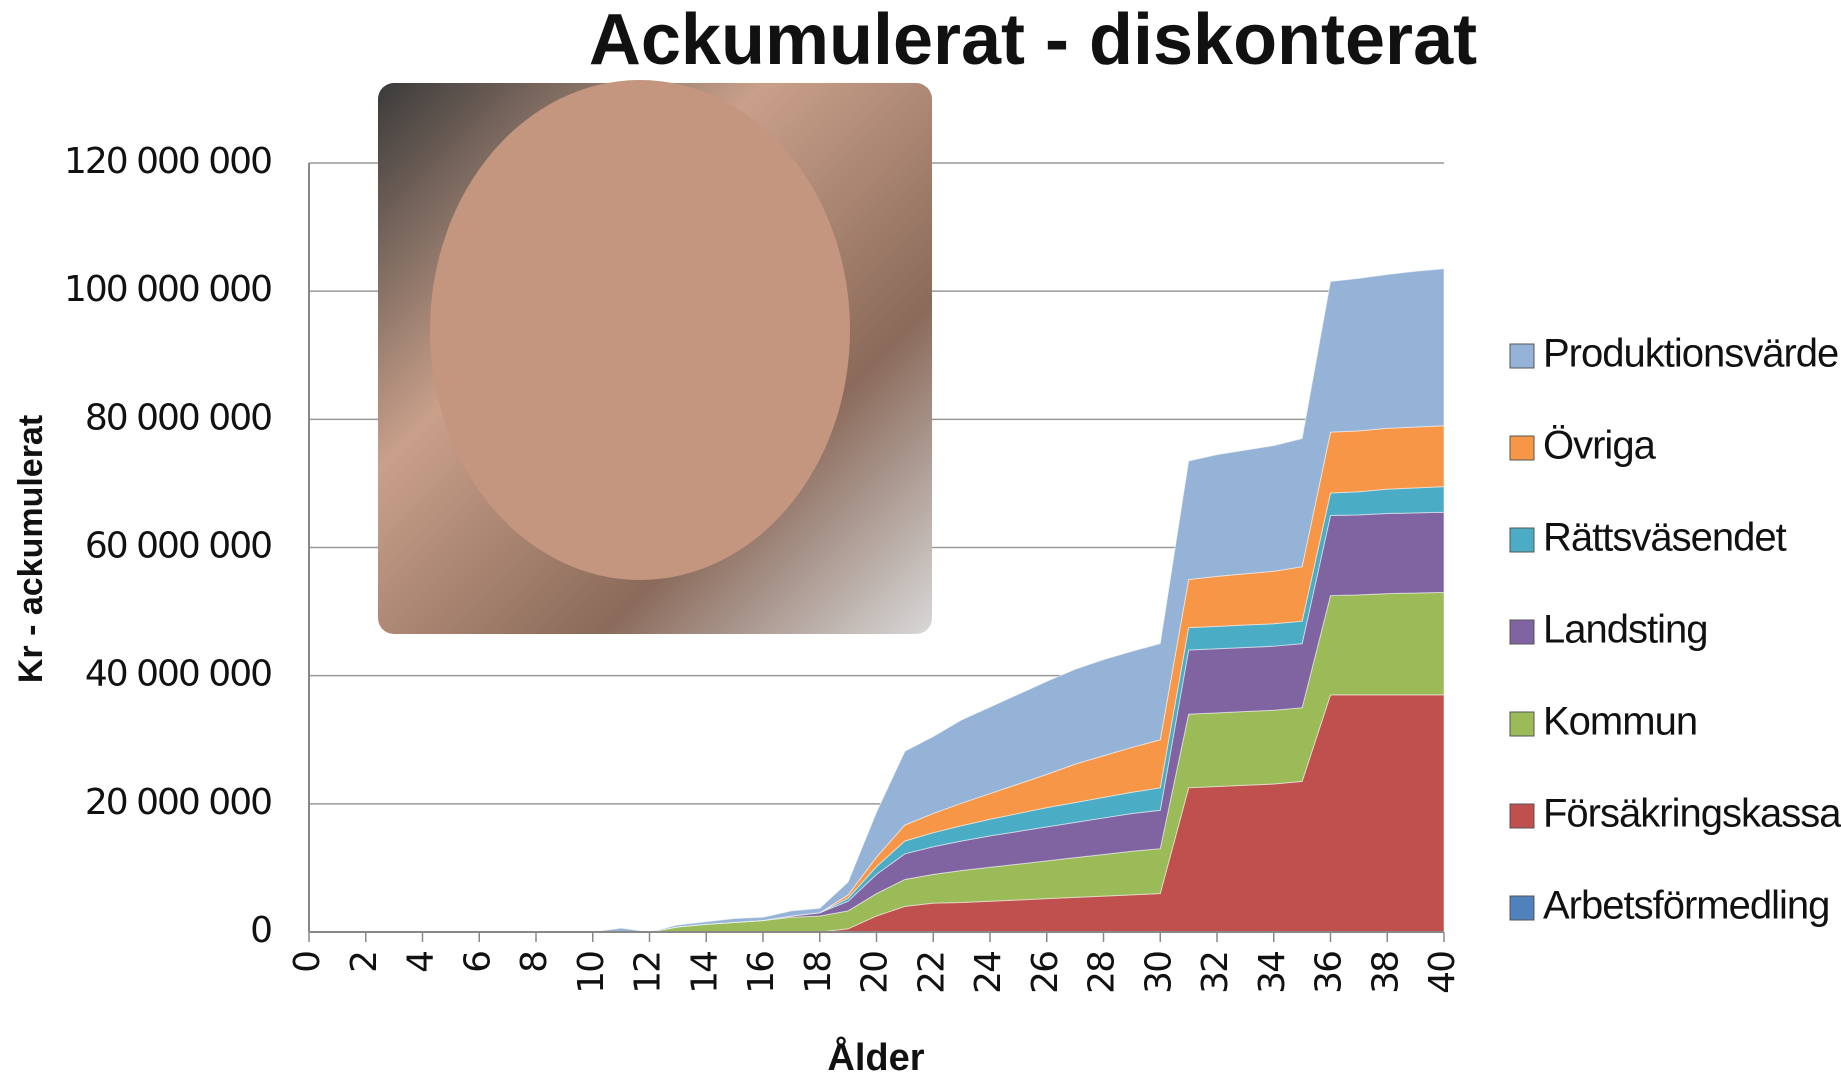 This screenshot has width=1841, height=1075. I want to click on y-tick-label: 120 000 000, so click(167, 161).